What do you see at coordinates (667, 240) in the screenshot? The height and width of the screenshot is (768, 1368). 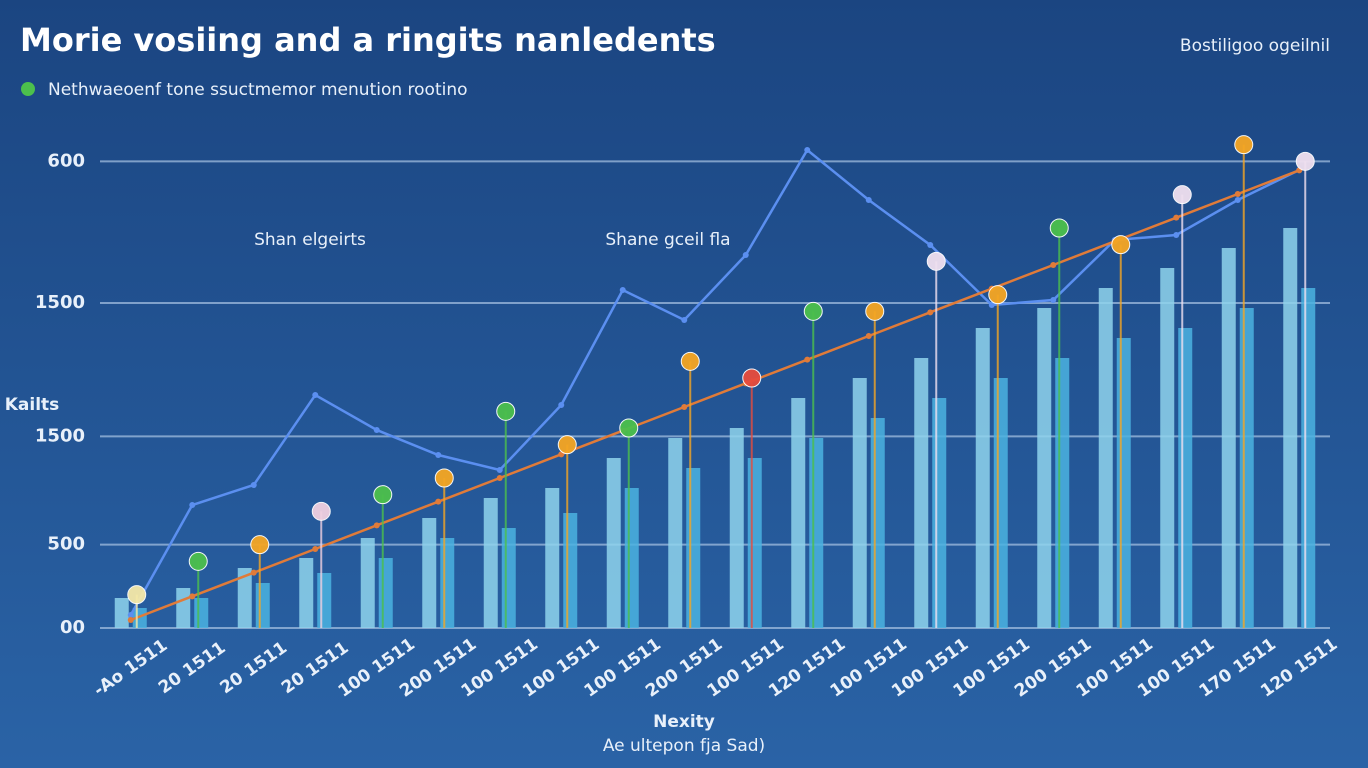 I see `annotation: Shane gceil fla` at bounding box center [667, 240].